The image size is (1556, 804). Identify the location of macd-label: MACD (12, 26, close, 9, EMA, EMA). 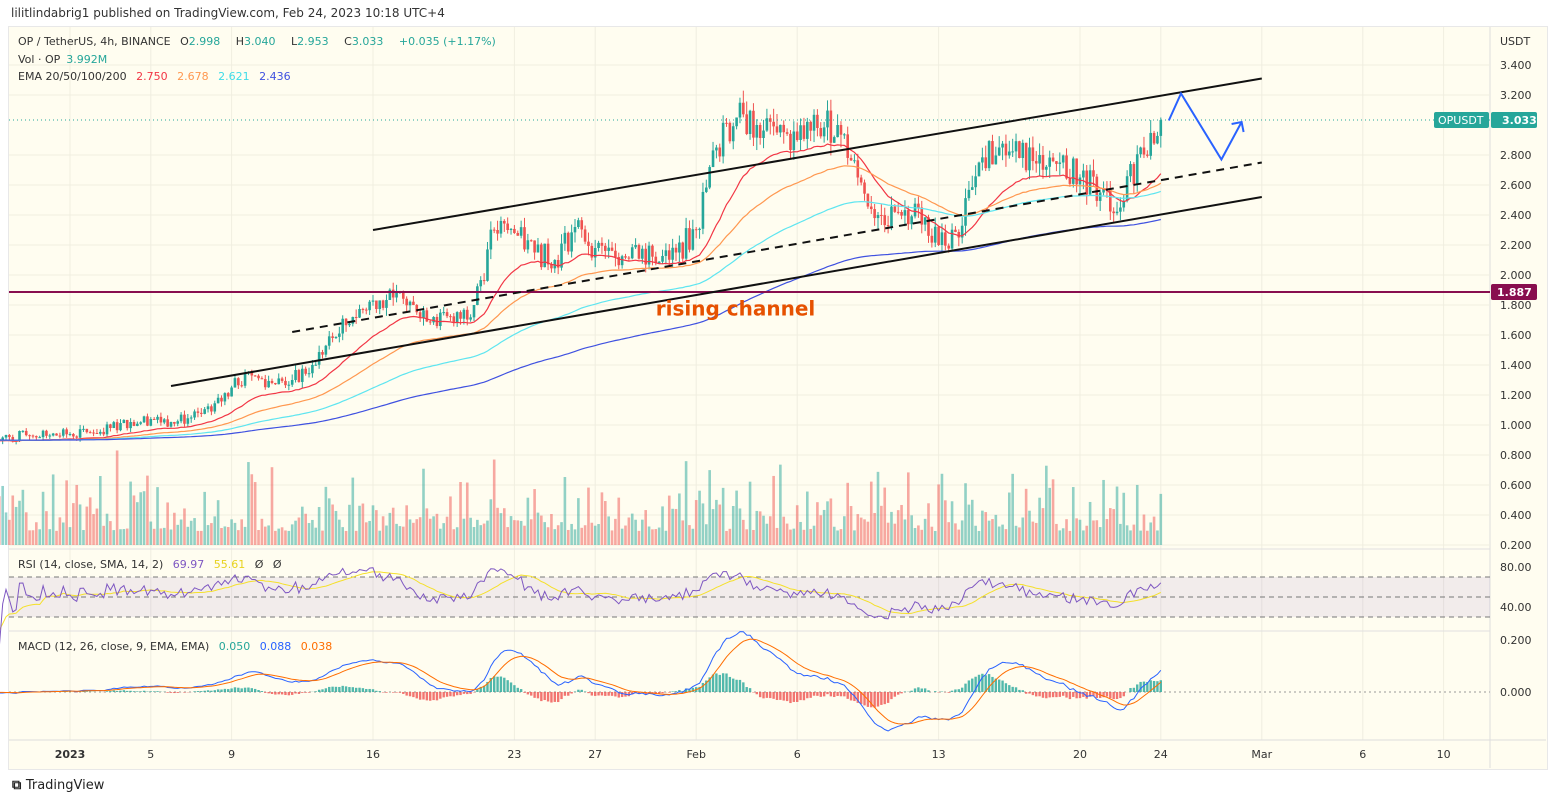
(114, 646).